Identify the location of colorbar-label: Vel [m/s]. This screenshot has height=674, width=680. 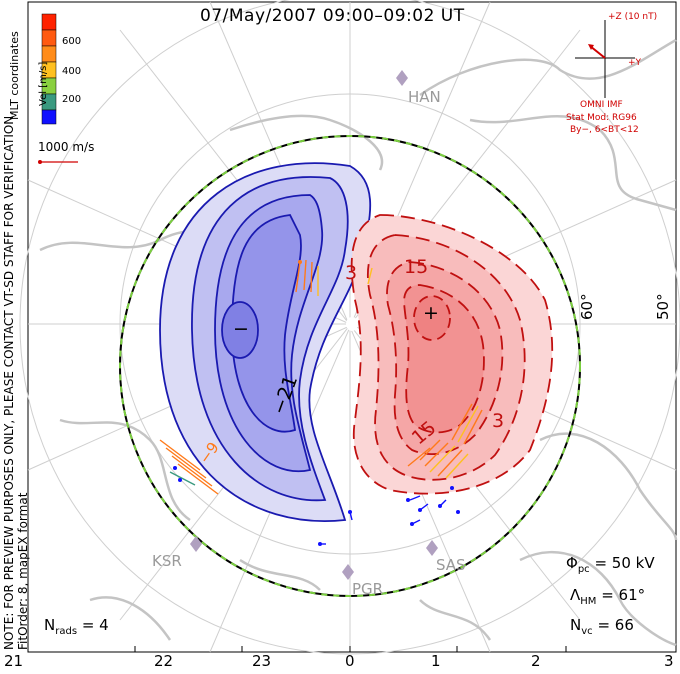
(43, 84).